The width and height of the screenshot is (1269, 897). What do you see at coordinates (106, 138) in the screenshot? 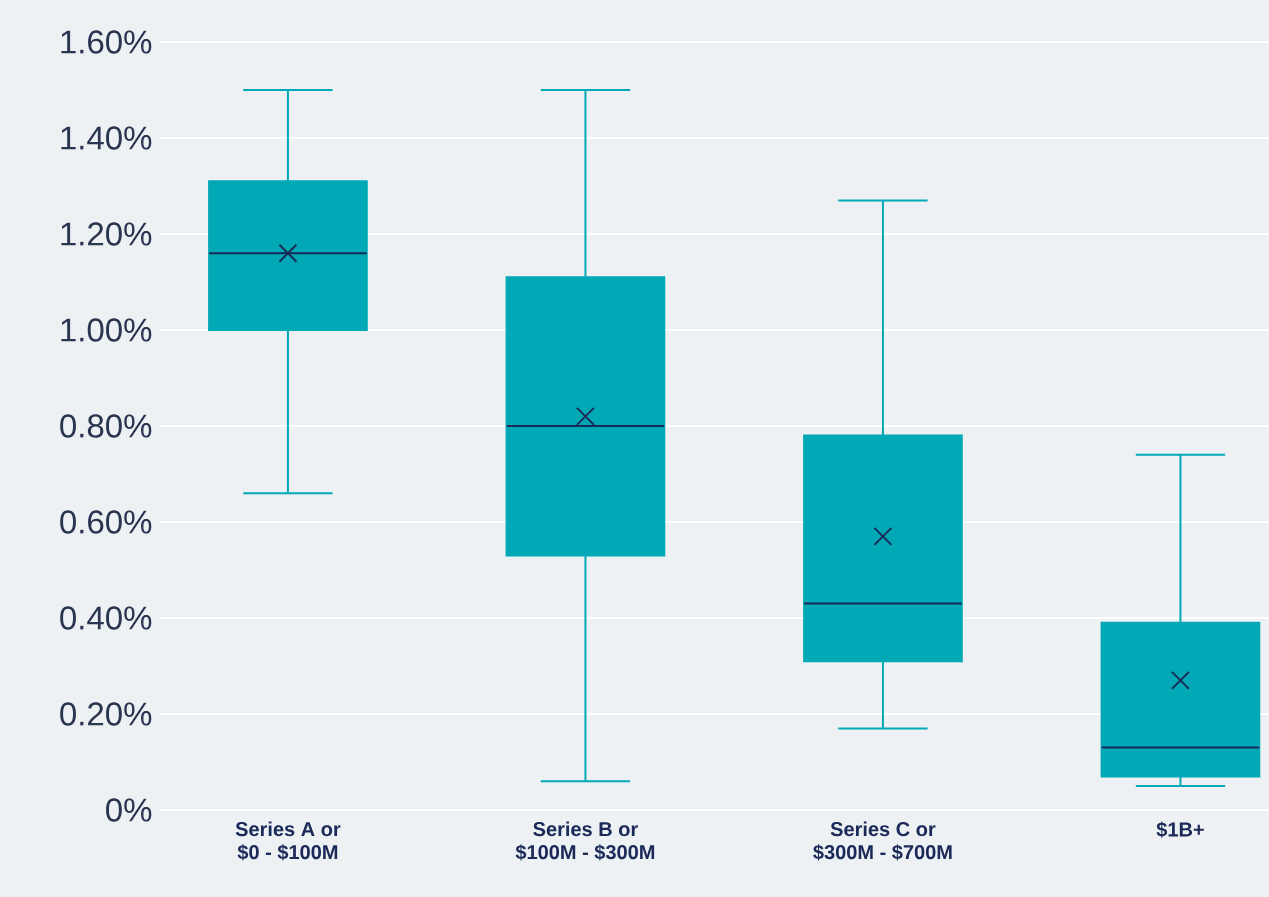
I see `y-tick-label: 1.40%` at bounding box center [106, 138].